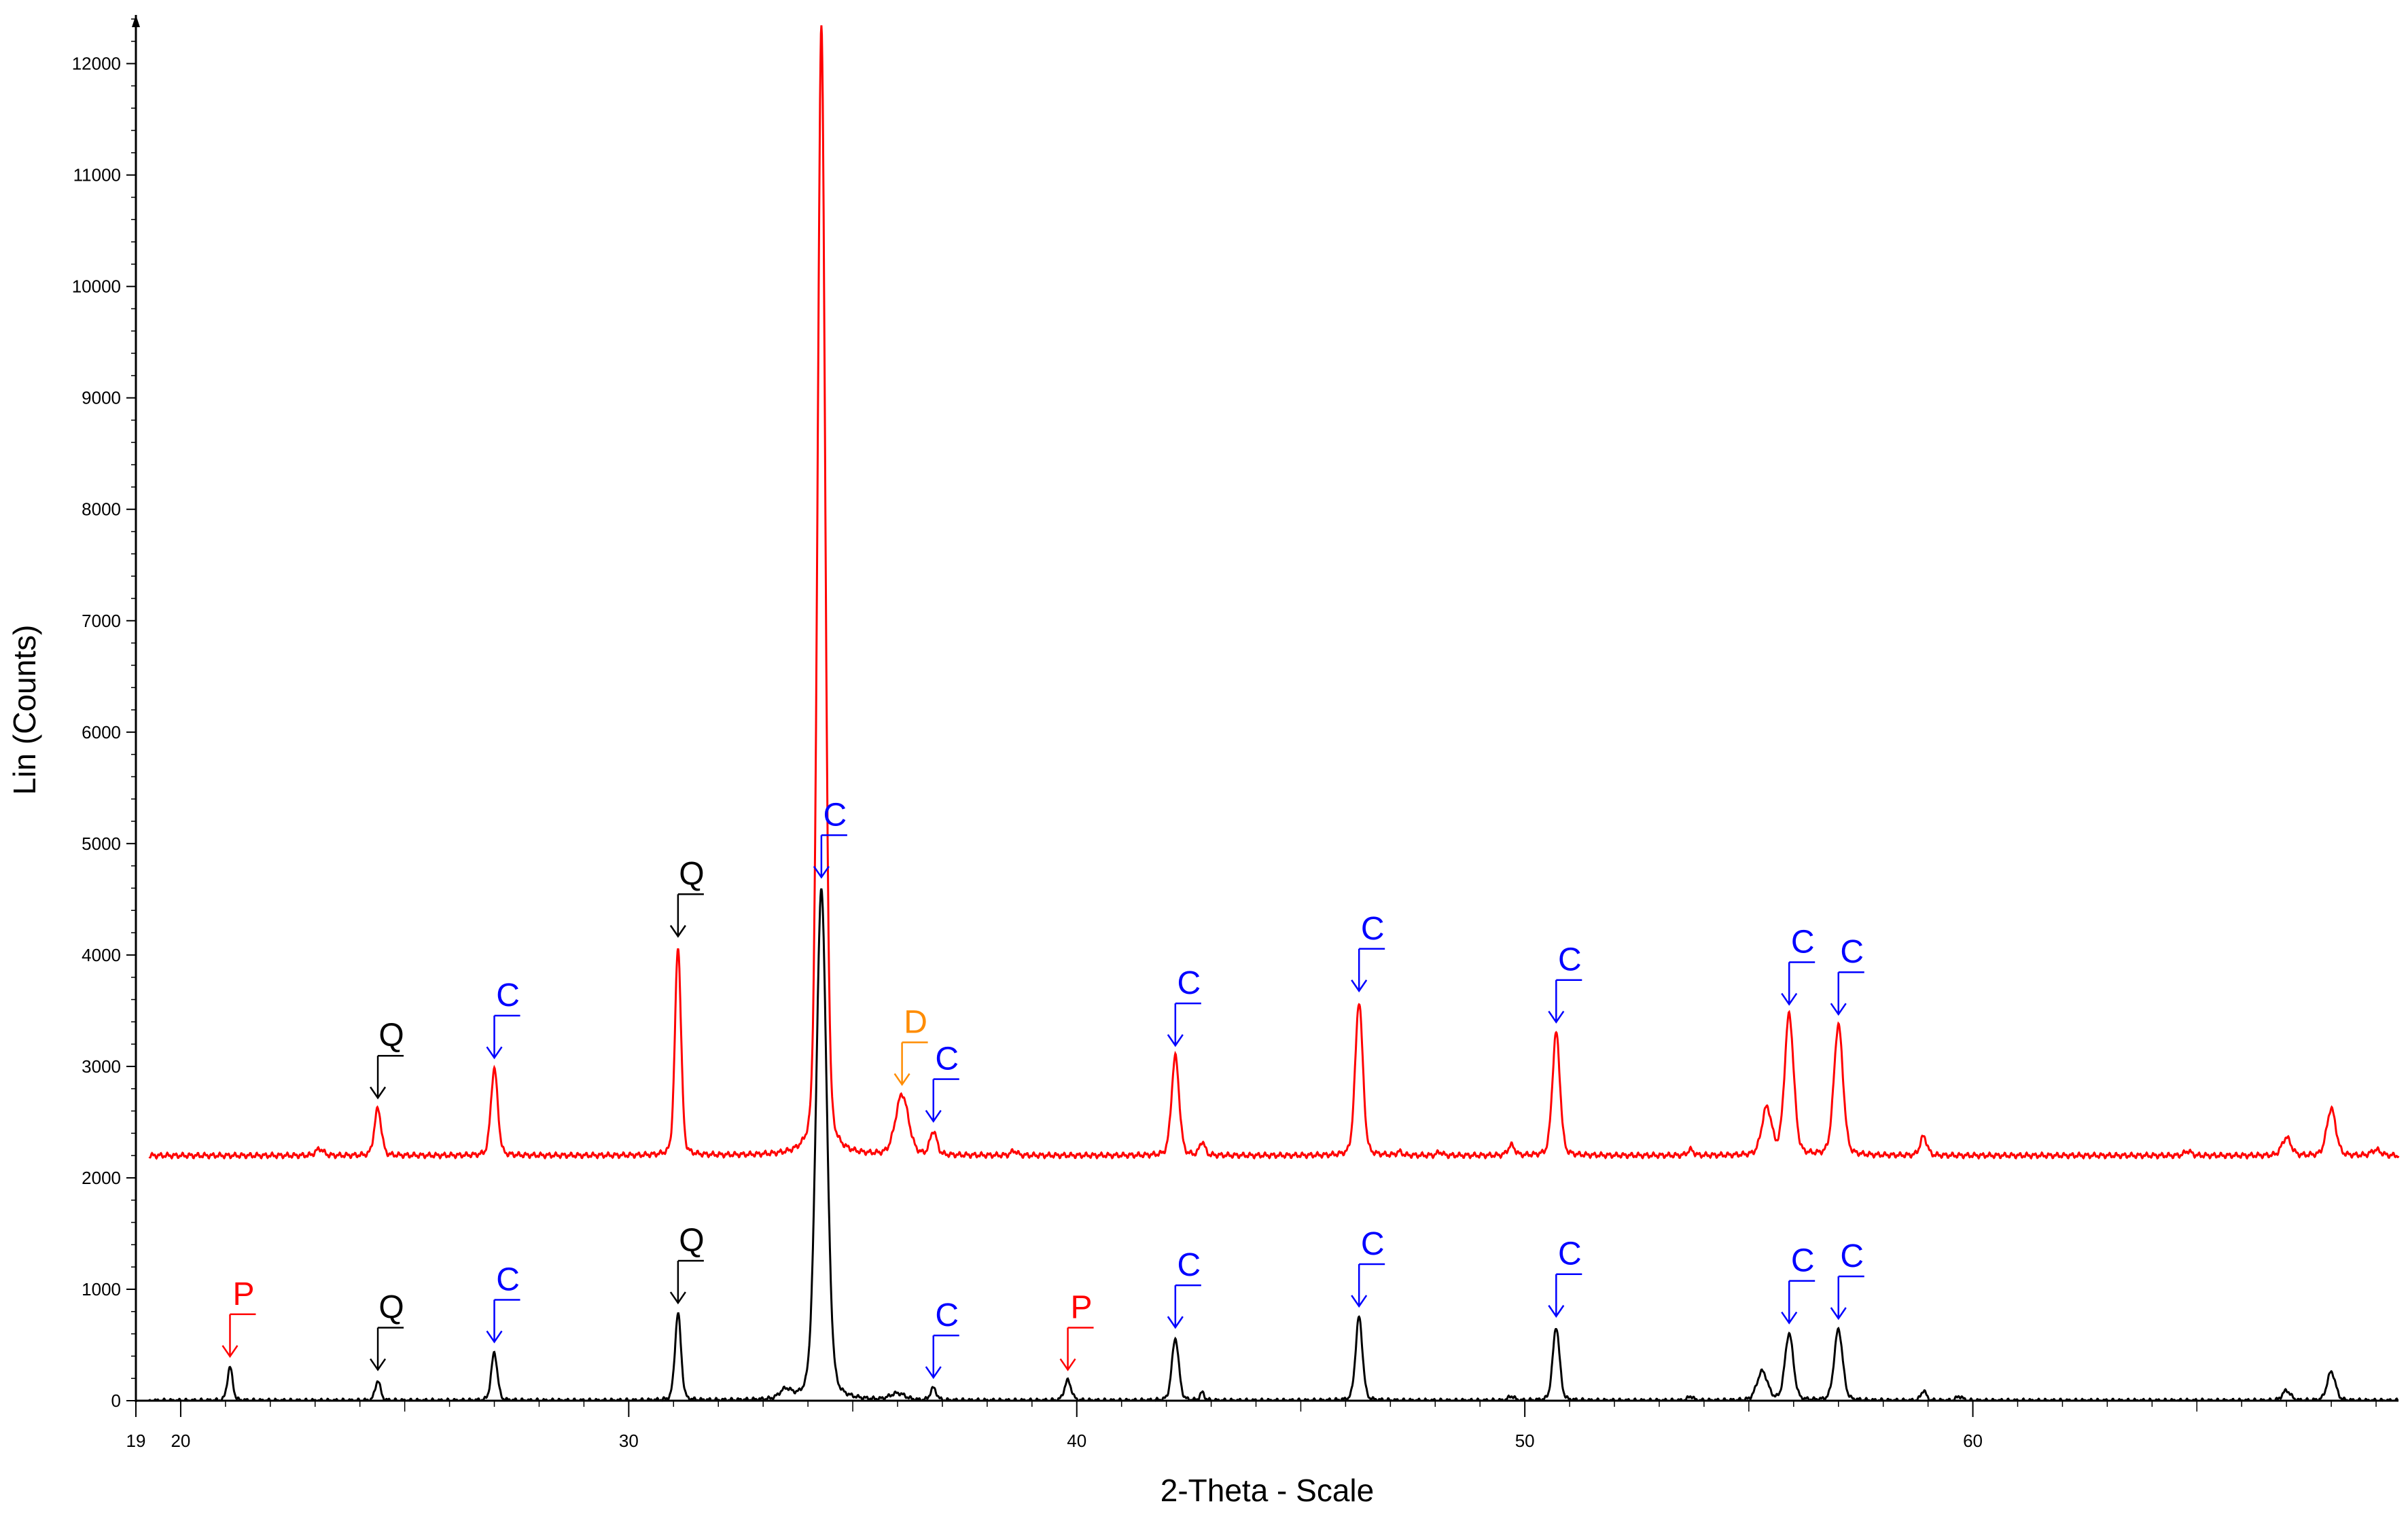  What do you see at coordinates (101, 1066) in the screenshot?
I see `y-tick-label: 3000` at bounding box center [101, 1066].